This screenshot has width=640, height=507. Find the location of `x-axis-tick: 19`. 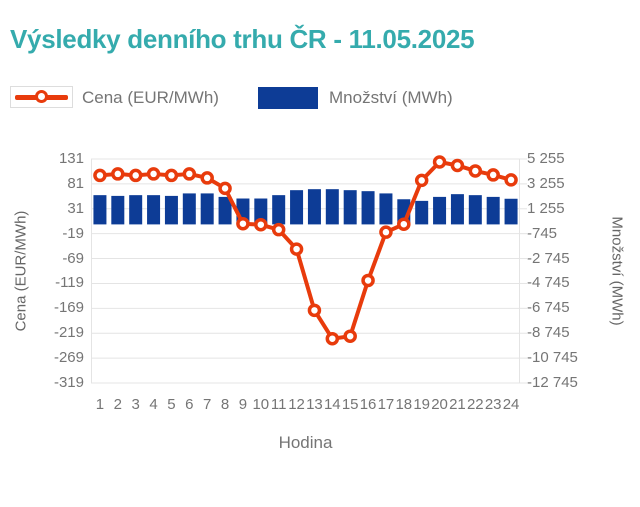

x-axis-tick: 19 is located at coordinates (422, 404).